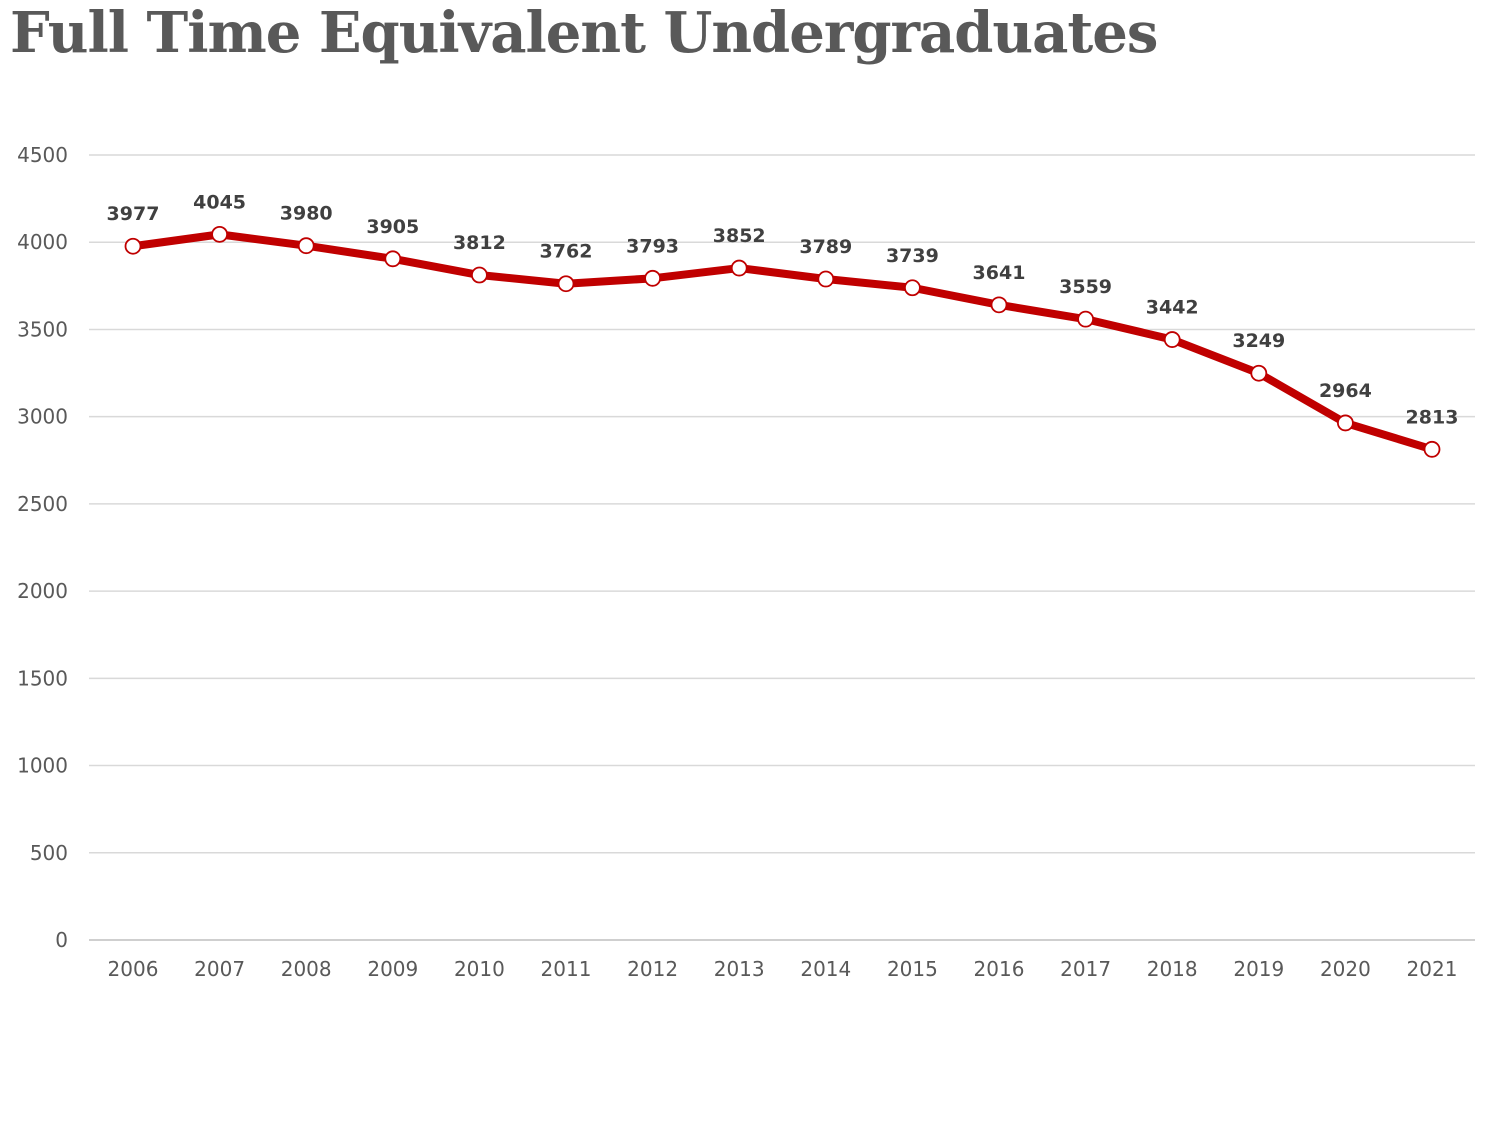  I want to click on x-tick-label: 2021, so click(1432, 969).